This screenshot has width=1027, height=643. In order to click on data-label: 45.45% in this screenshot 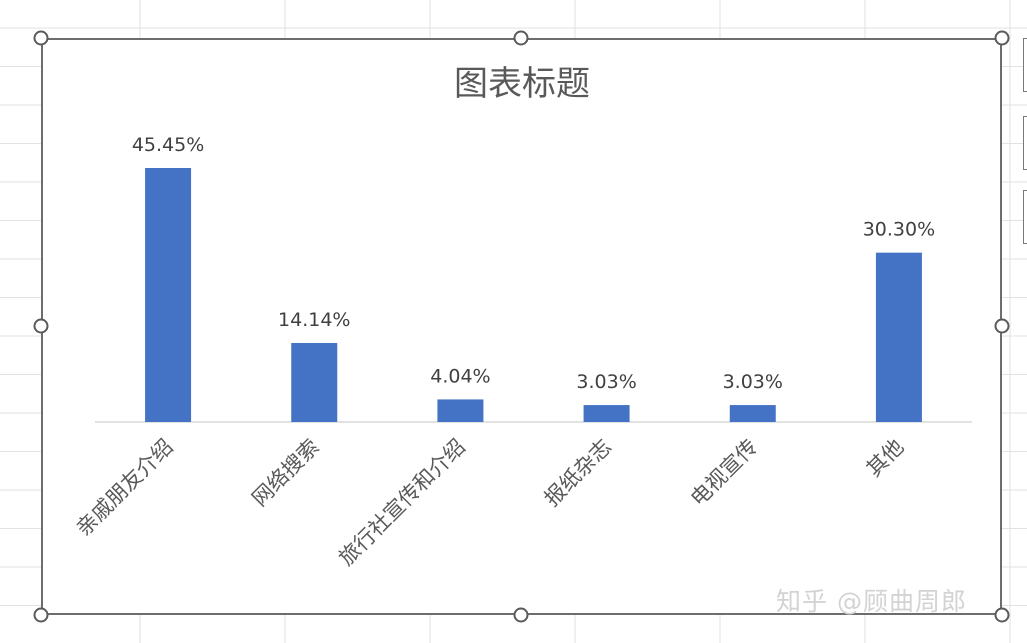, I will do `click(168, 145)`.